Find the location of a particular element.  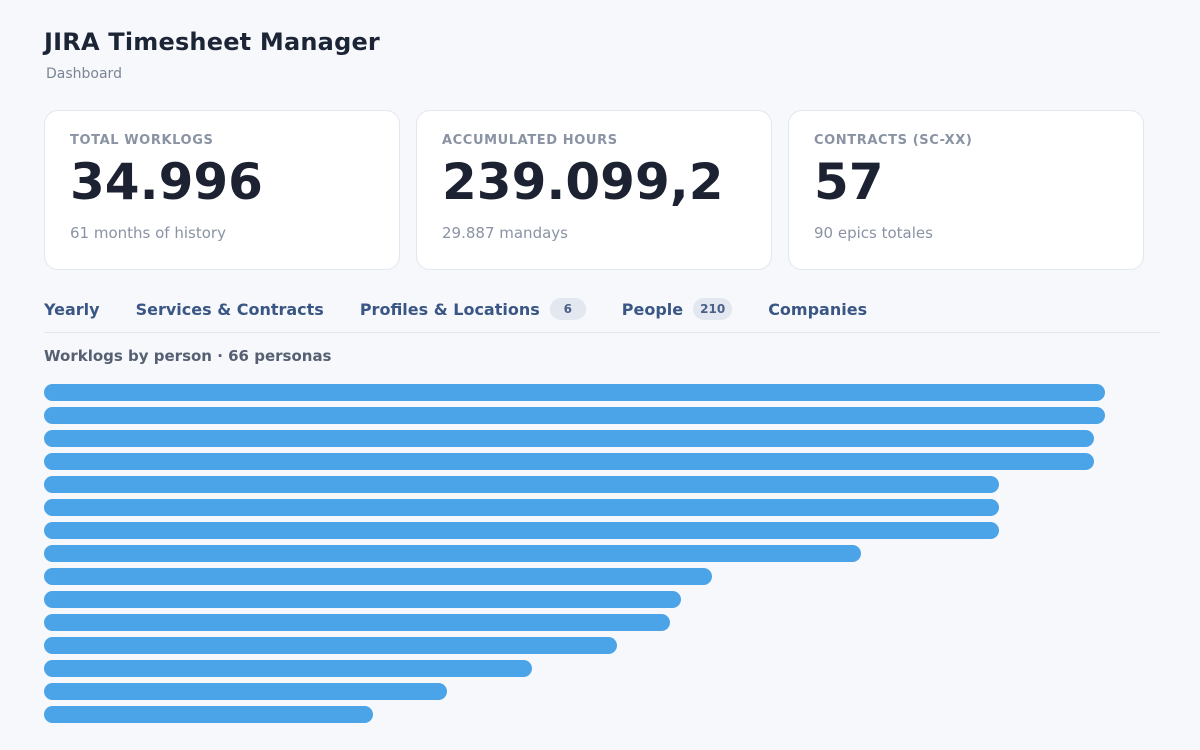

tab-count-badge: 6 is located at coordinates (567, 309).